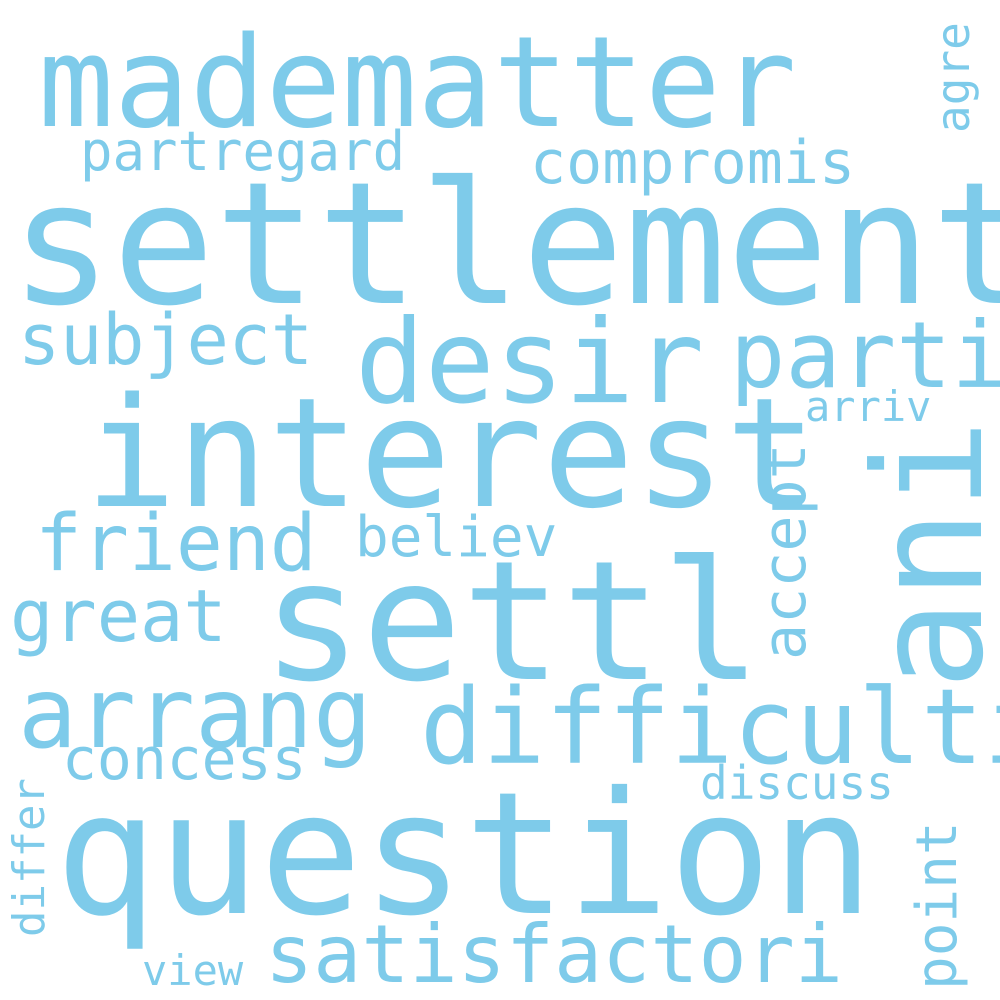 The height and width of the screenshot is (1000, 1000). I want to click on word-arriv: arriv, so click(868, 406).